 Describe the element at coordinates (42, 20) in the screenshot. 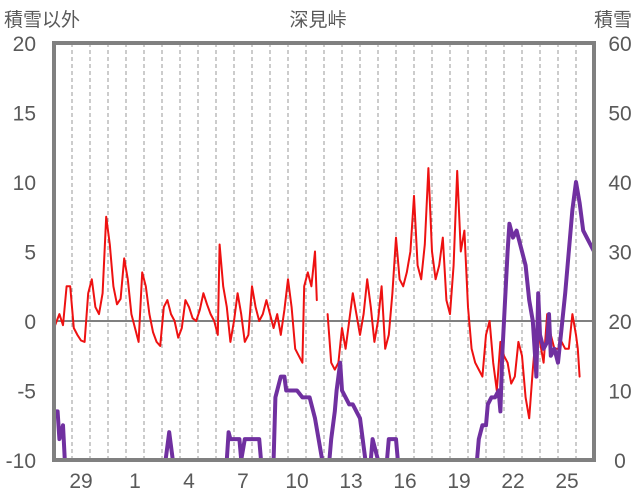

I see `left-axis-label: 積雪以外` at that location.